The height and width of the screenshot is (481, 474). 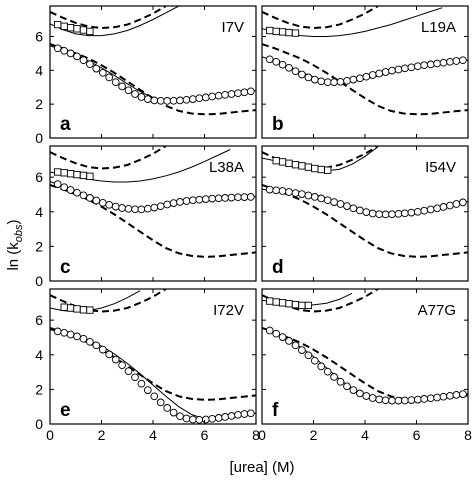 What do you see at coordinates (437, 310) in the screenshot?
I see `mutant-label: A77G` at bounding box center [437, 310].